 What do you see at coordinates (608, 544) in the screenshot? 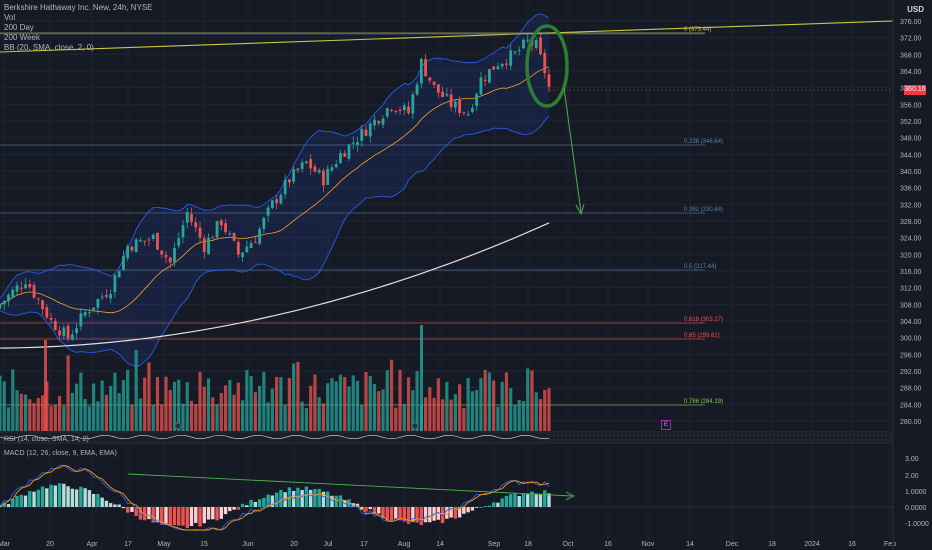
I see `time-axis-label: 16` at bounding box center [608, 544].